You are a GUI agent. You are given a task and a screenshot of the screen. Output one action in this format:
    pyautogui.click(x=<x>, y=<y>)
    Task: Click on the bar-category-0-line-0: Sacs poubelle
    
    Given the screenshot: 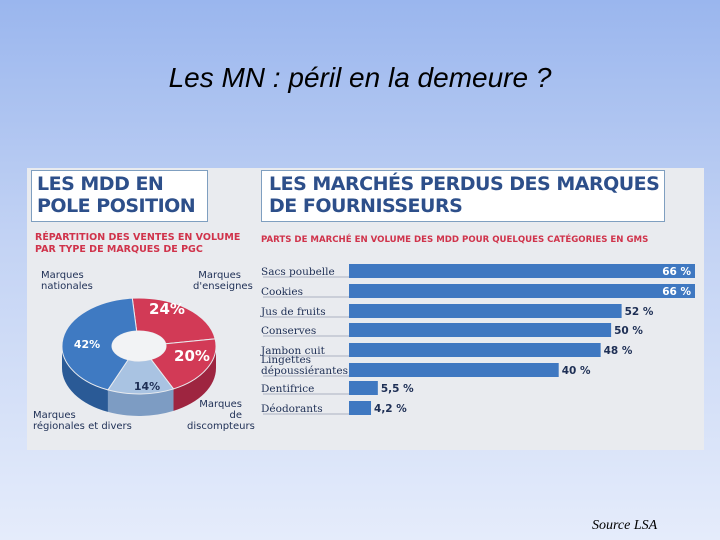 What is the action you would take?
    pyautogui.click(x=298, y=272)
    